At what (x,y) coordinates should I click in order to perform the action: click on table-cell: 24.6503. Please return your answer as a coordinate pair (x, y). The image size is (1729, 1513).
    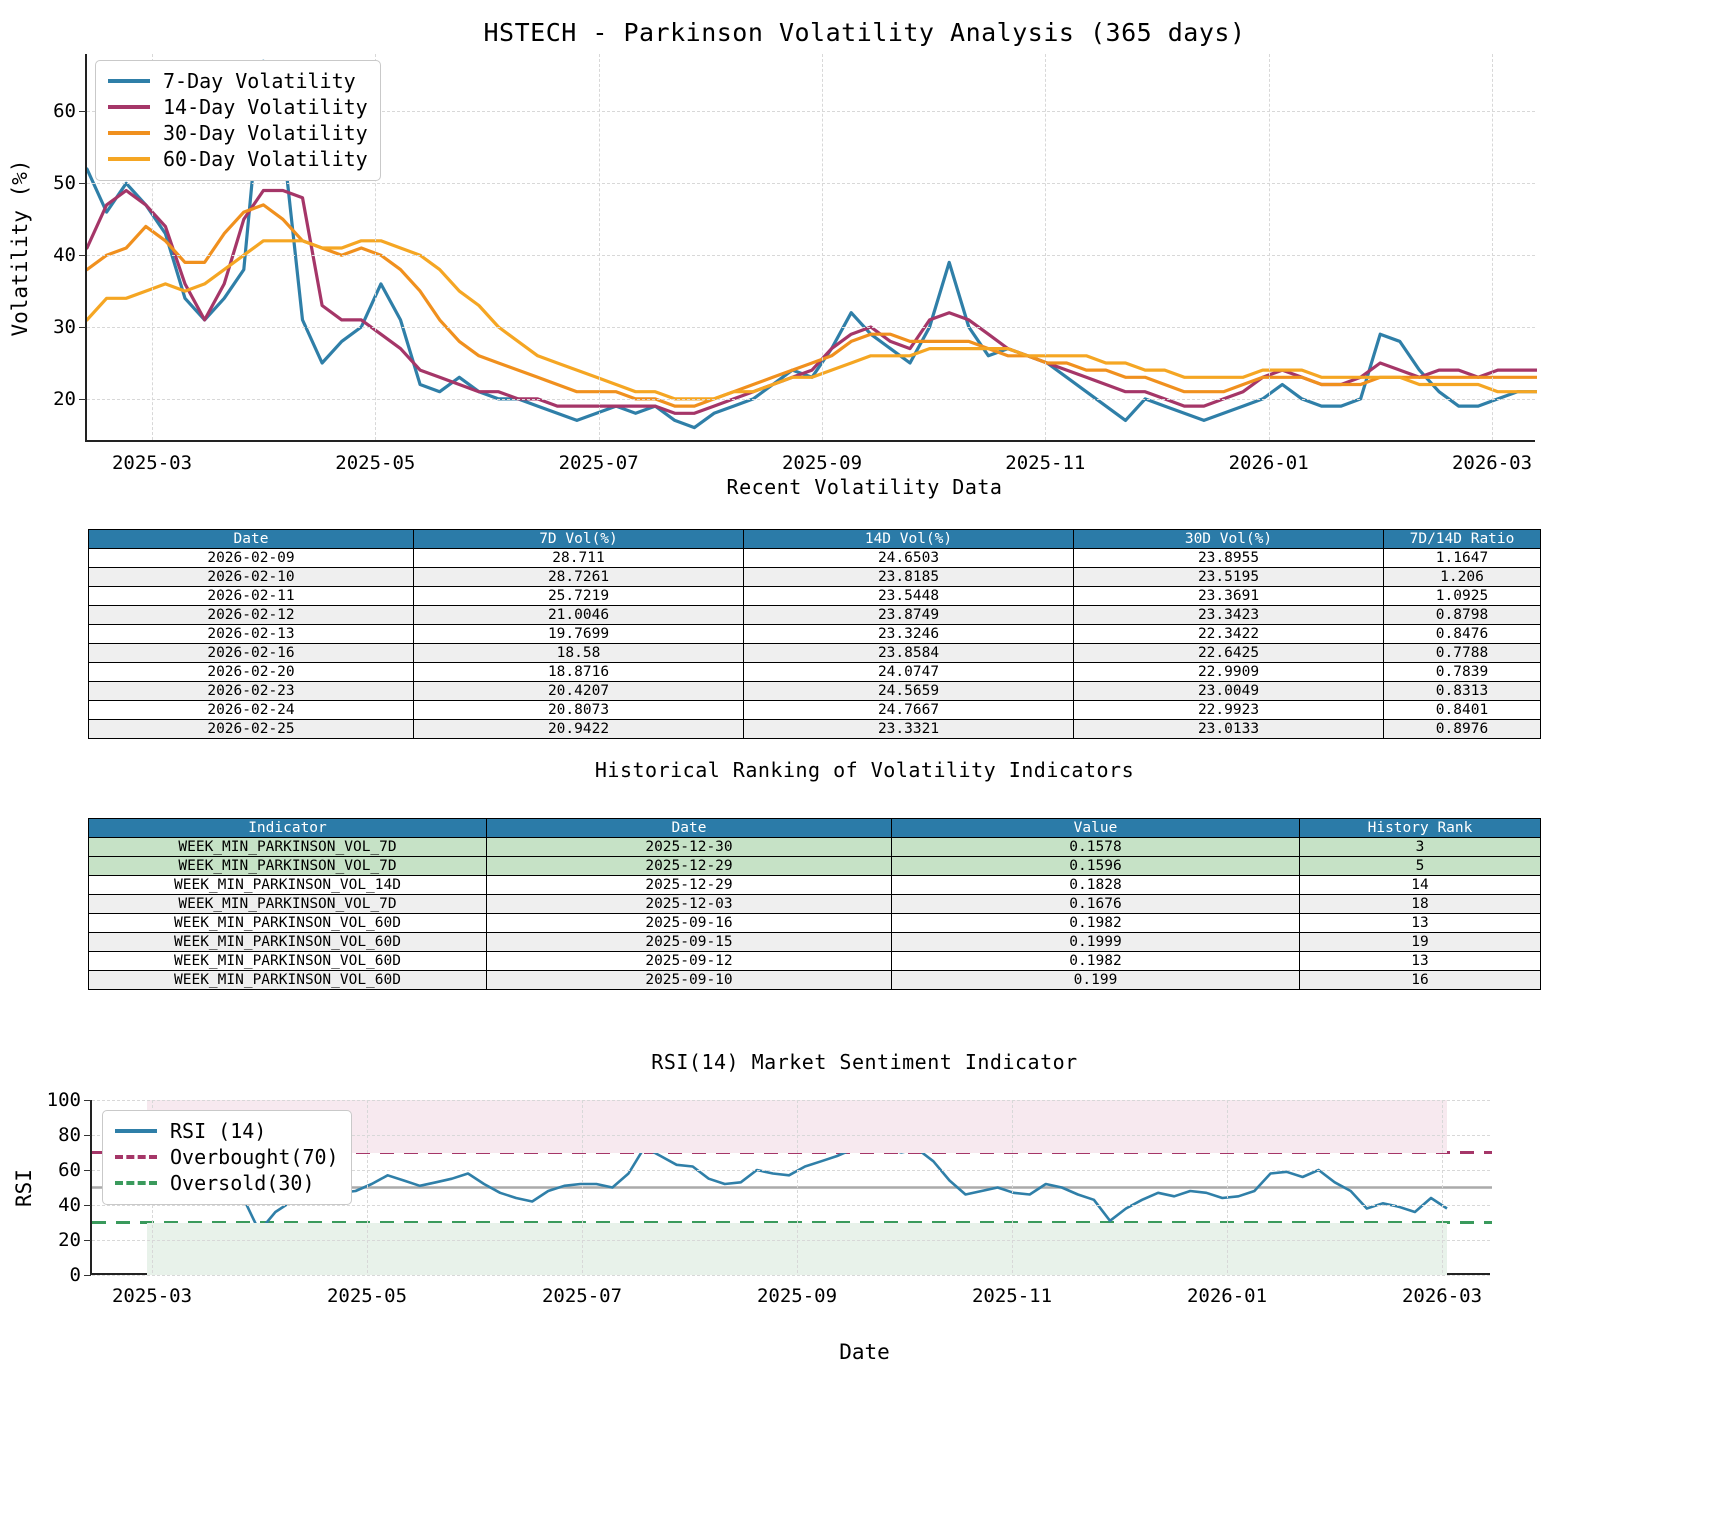
    Looking at the image, I should click on (908, 558).